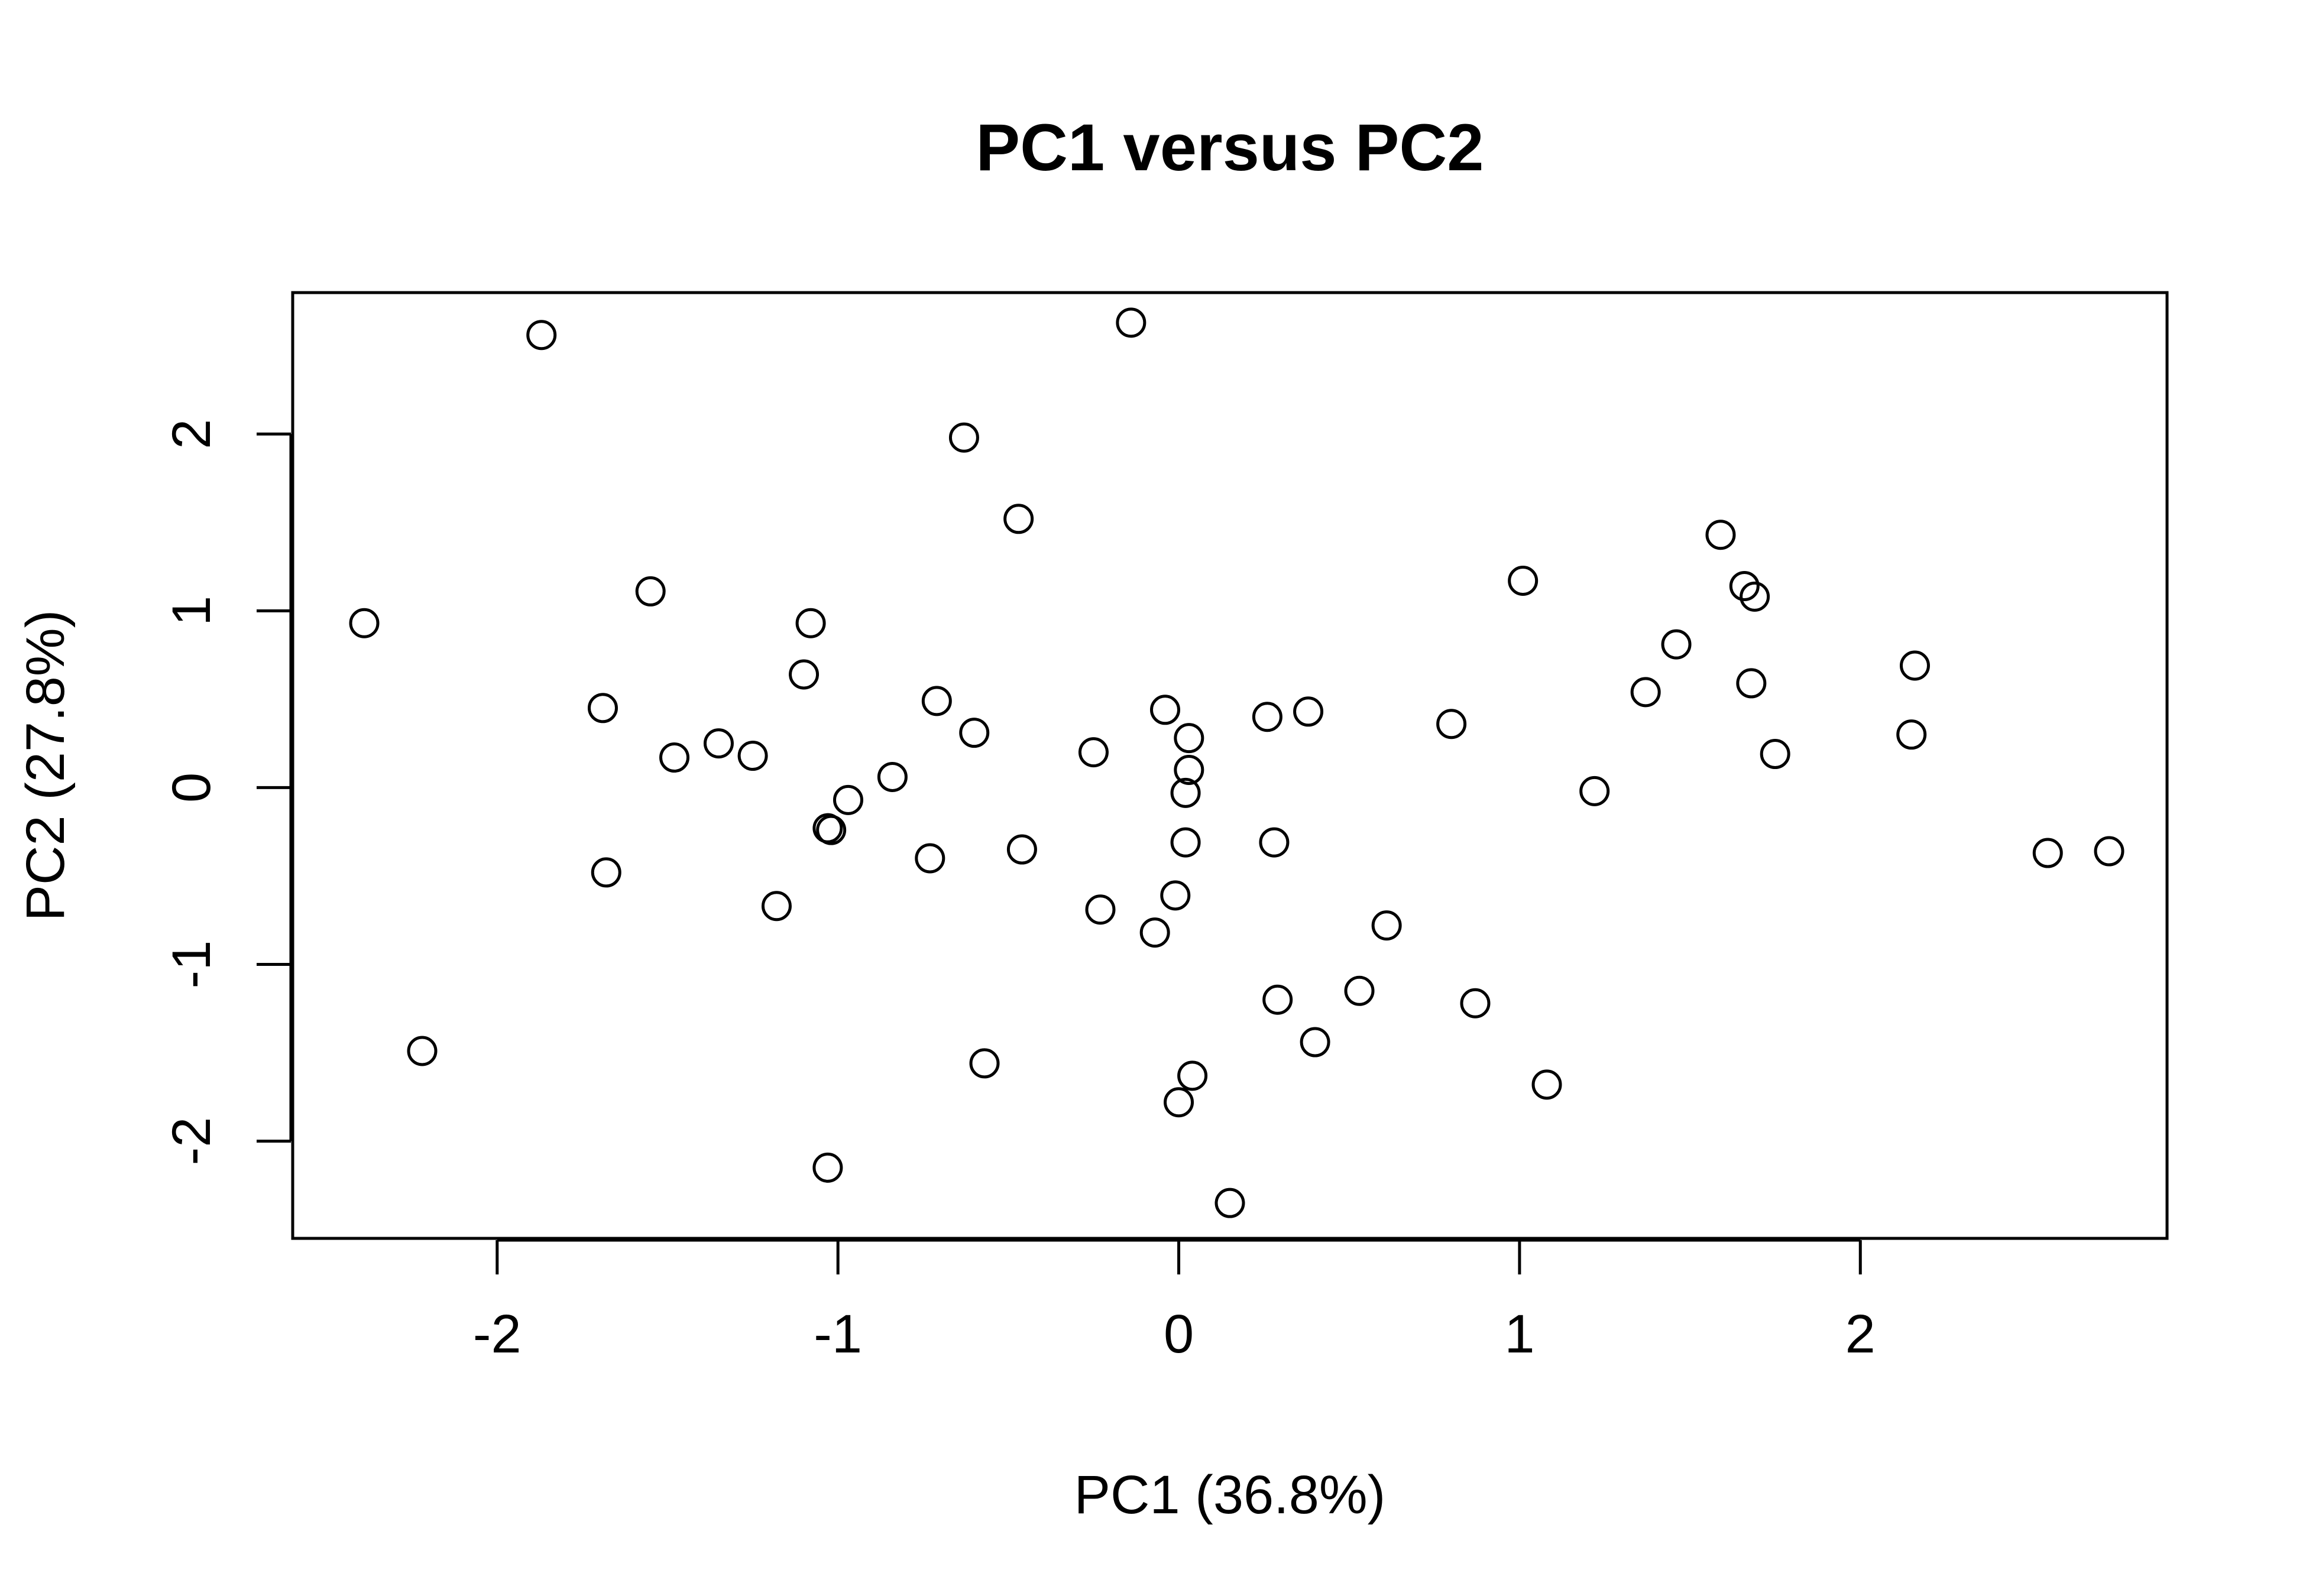 This screenshot has height=1596, width=2306. What do you see at coordinates (1519, 1334) in the screenshot?
I see `x-tick-label: 1` at bounding box center [1519, 1334].